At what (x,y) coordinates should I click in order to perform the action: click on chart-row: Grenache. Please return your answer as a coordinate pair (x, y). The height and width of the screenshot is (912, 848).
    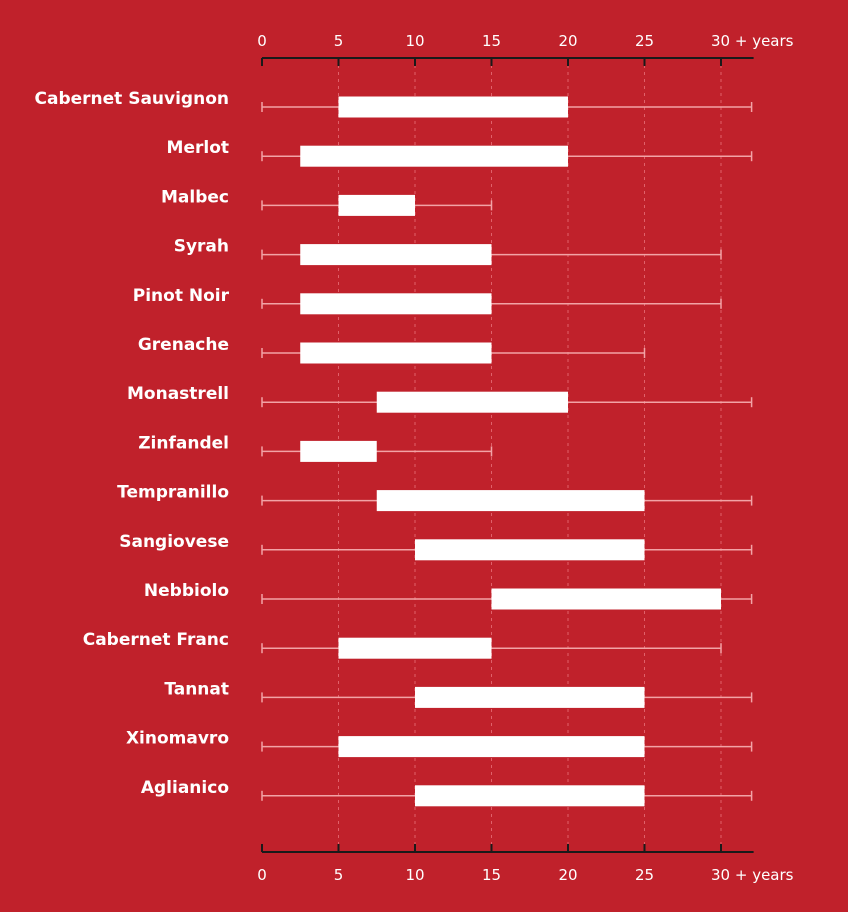
    Looking at the image, I should click on (392, 349).